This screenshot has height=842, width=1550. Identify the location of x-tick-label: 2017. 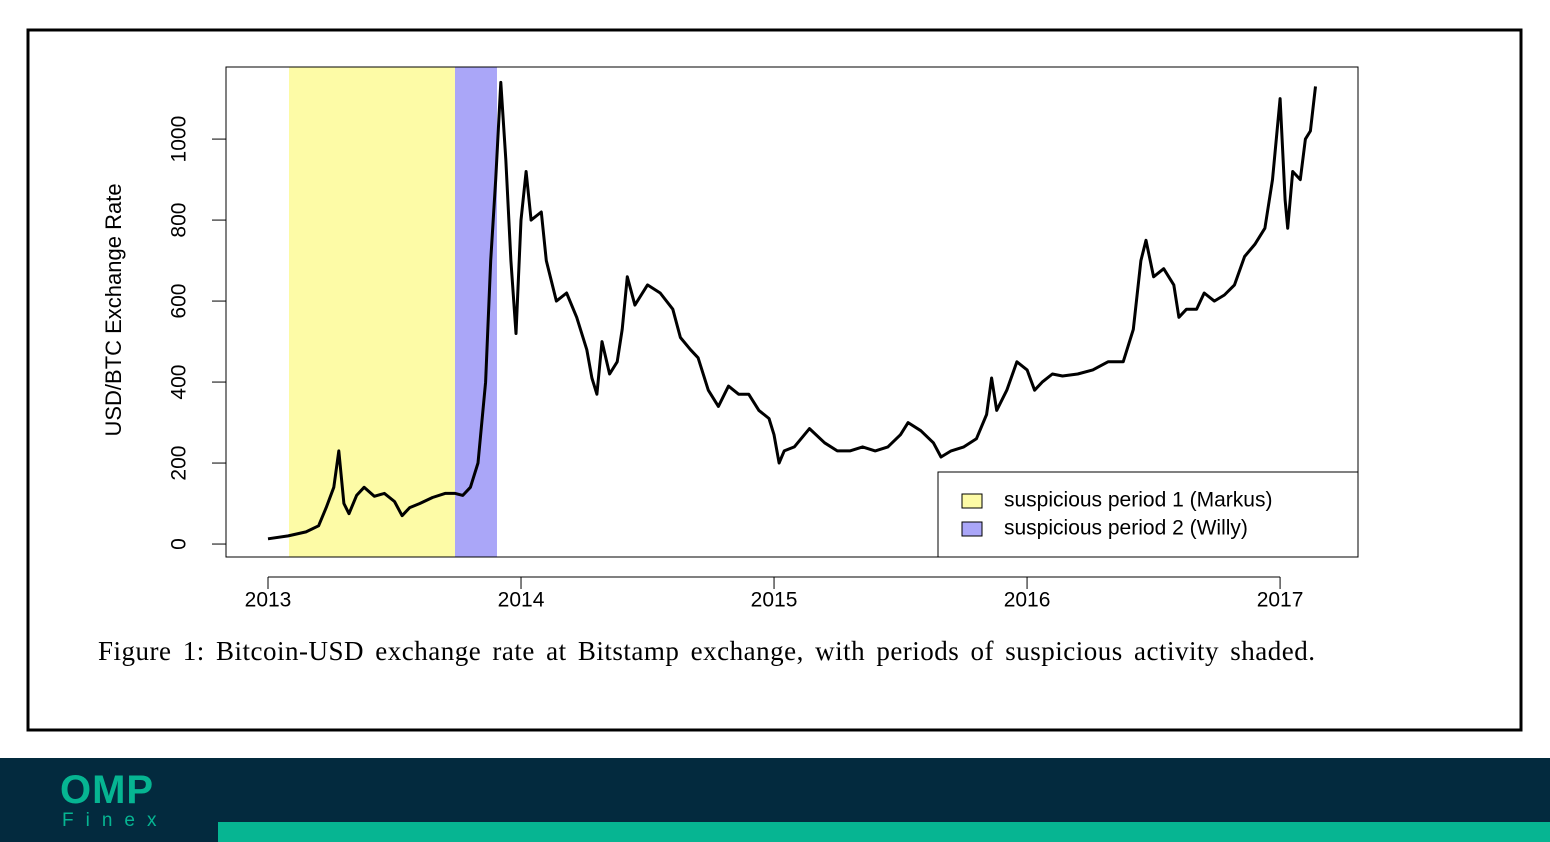
(1280, 600).